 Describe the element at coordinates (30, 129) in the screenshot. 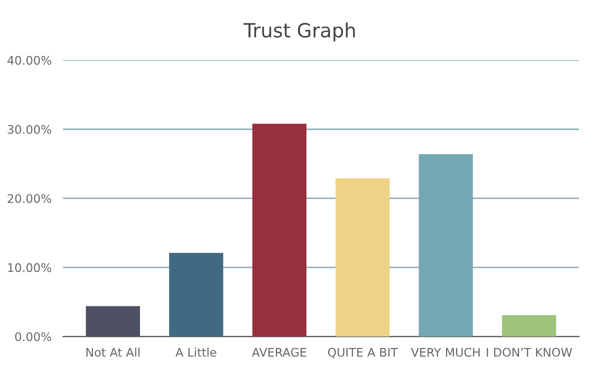

I see `y-tick-label: 30.00%` at that location.